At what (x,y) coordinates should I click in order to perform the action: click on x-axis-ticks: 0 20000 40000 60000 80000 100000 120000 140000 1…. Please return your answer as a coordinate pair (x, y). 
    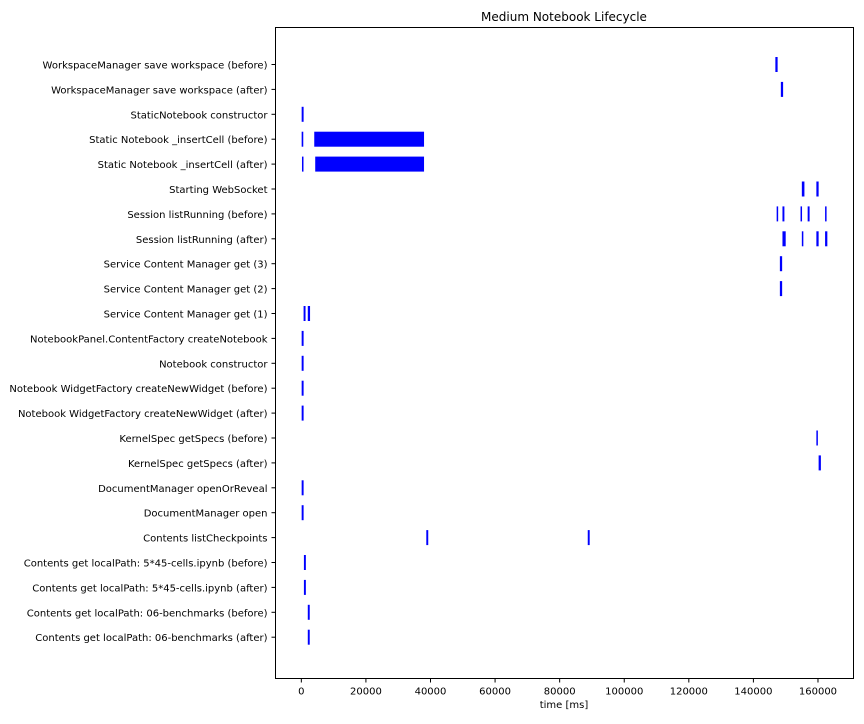
    Looking at the image, I should click on (567, 688).